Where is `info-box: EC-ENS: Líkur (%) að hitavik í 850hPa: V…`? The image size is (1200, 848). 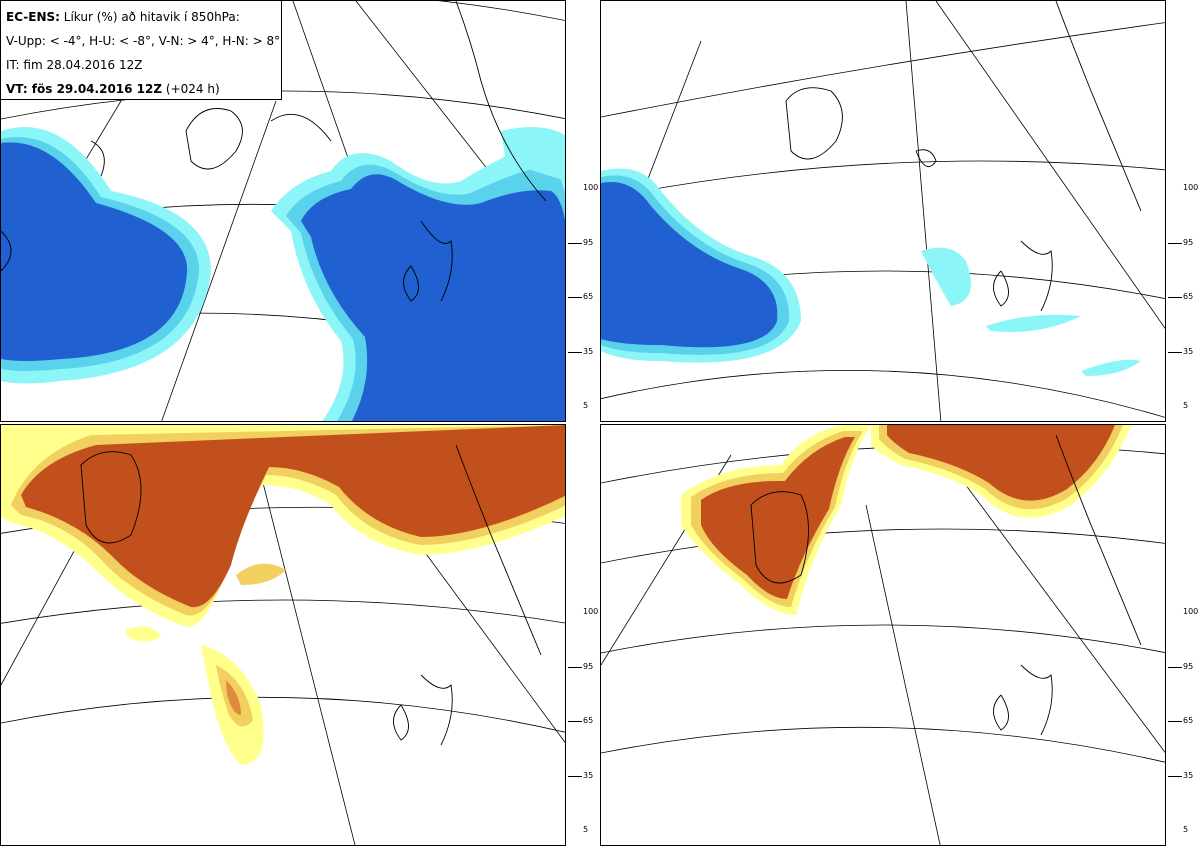 info-box: EC-ENS: Líkur (%) að hitavik í 850hPa: V… is located at coordinates (141, 50).